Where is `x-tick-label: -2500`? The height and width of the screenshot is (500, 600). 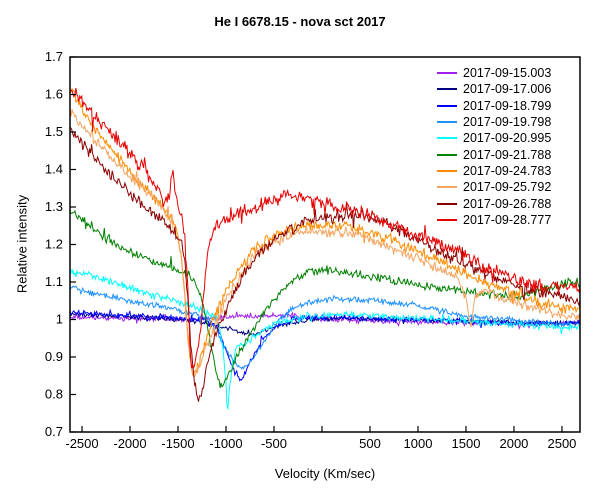 x-tick-label: -2500 is located at coordinates (81, 443).